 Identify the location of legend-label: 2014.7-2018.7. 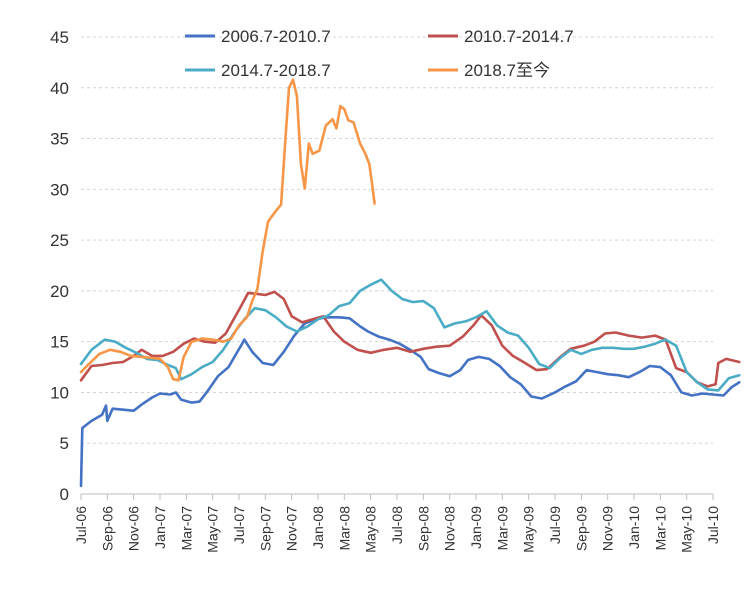
(276, 70).